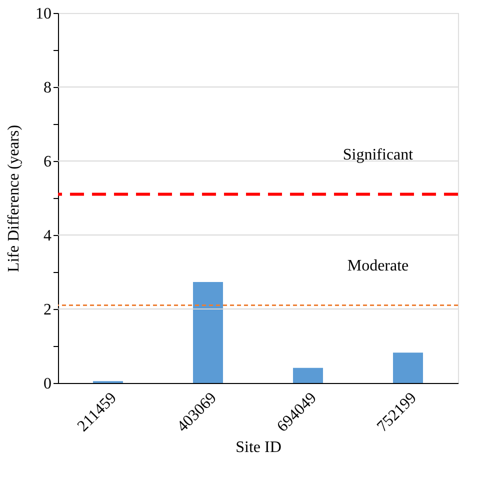 The height and width of the screenshot is (492, 481). Describe the element at coordinates (378, 155) in the screenshot. I see `ref-line-label: Significant` at that location.